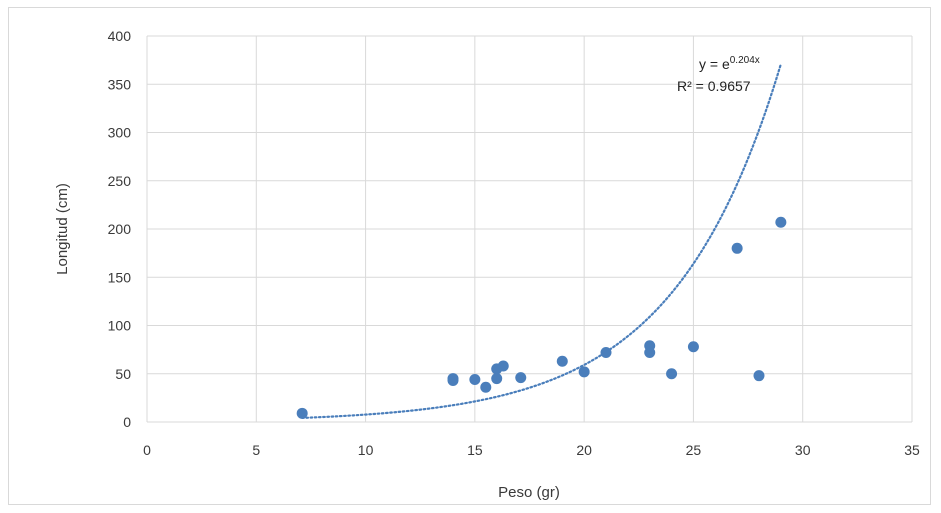 The height and width of the screenshot is (513, 941). What do you see at coordinates (256, 450) in the screenshot?
I see `x-tick-label: 5` at bounding box center [256, 450].